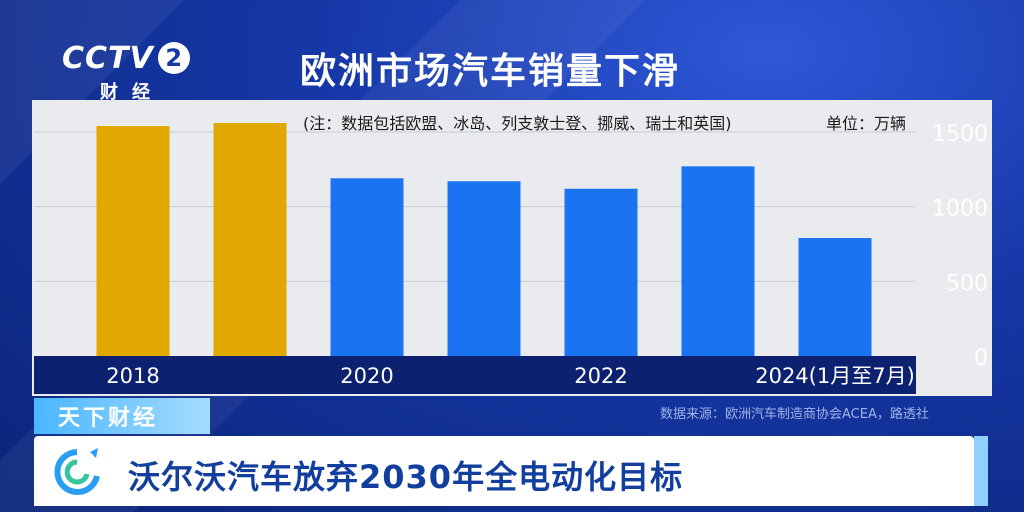 The width and height of the screenshot is (1024, 512). I want to click on y-tick-label: 0, so click(981, 358).